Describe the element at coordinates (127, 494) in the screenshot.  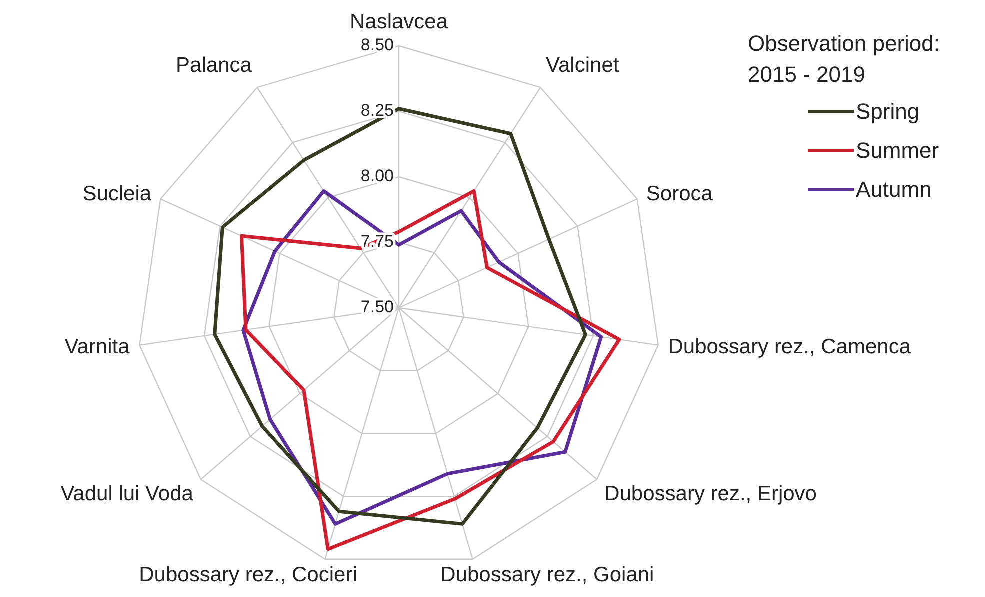
I see `spoke-label: Vadul lui Voda` at that location.